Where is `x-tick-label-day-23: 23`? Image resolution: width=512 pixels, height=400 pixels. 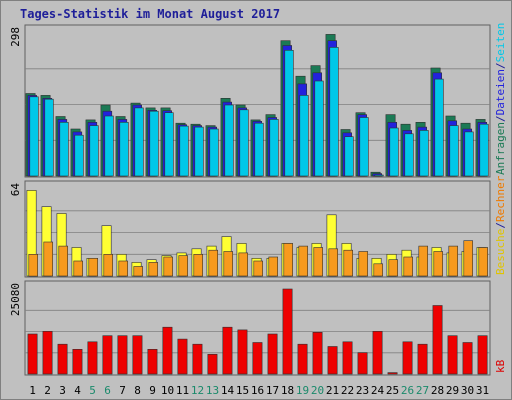 x-tick-label-day-23: 23 is located at coordinates (362, 390).